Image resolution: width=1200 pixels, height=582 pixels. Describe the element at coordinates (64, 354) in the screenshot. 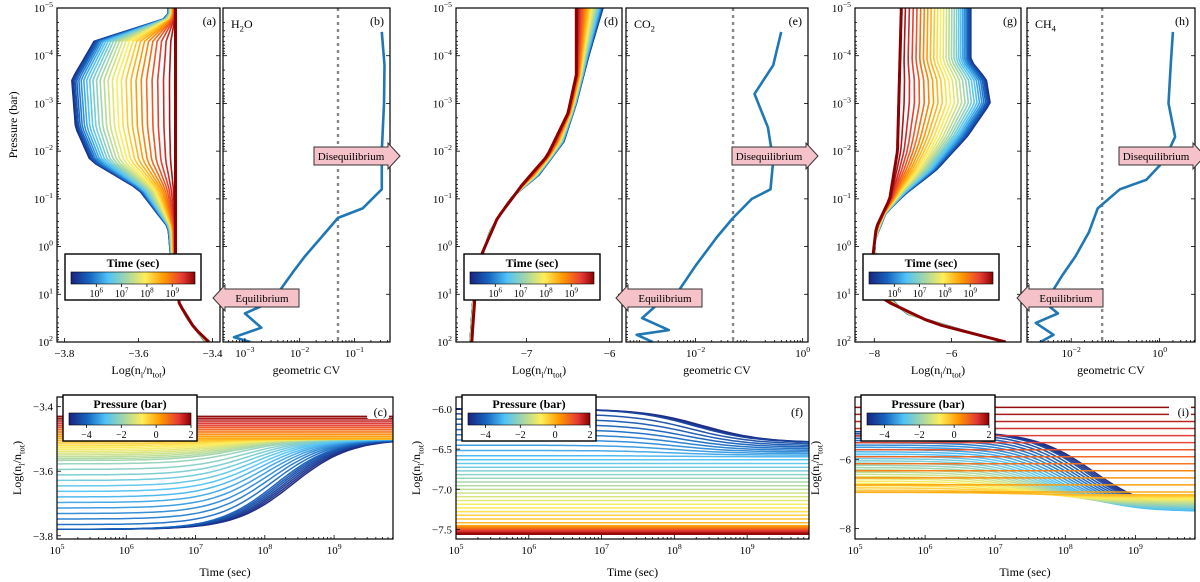

I see `x-tick-label: −3.8` at that location.